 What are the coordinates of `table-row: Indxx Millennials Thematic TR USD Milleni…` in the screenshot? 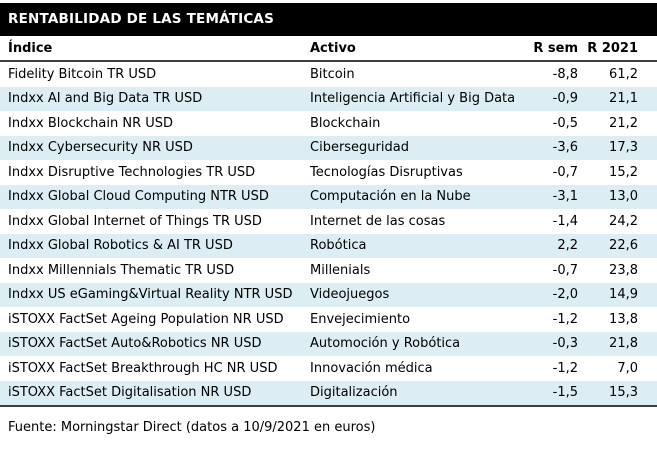 It's located at (328, 270).